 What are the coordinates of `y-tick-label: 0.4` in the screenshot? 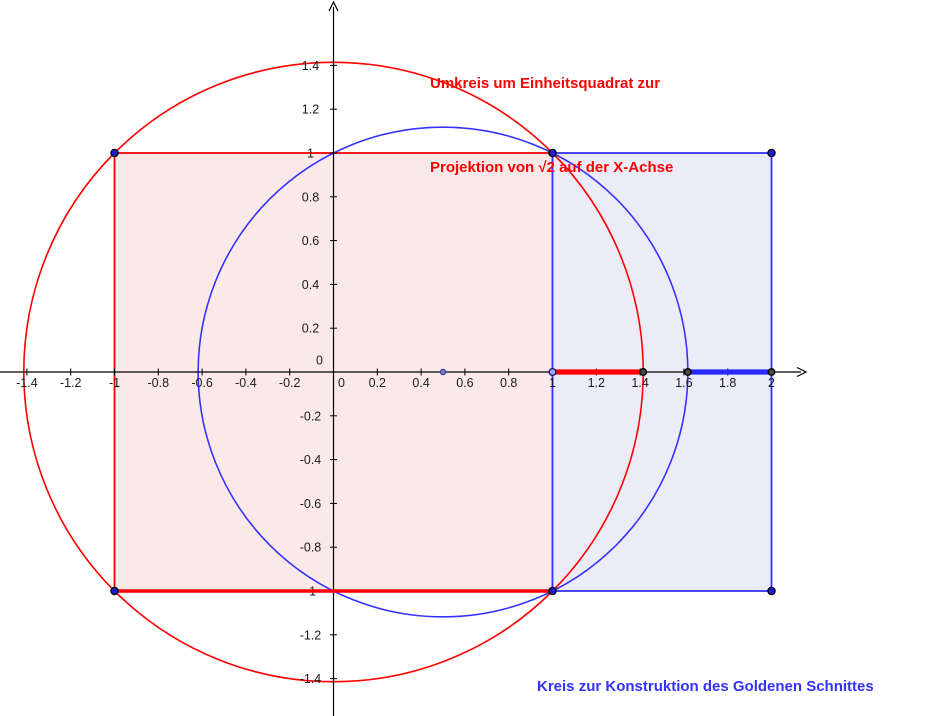 It's located at (310, 285).